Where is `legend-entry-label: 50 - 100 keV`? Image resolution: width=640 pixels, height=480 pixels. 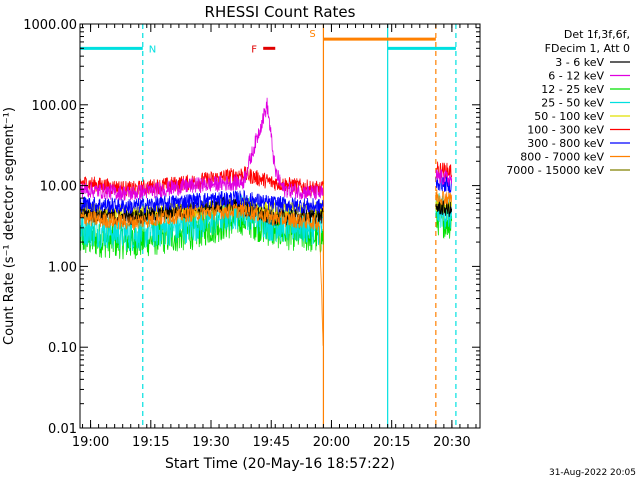
legend-entry-label: 50 - 100 keV is located at coordinates (569, 116).